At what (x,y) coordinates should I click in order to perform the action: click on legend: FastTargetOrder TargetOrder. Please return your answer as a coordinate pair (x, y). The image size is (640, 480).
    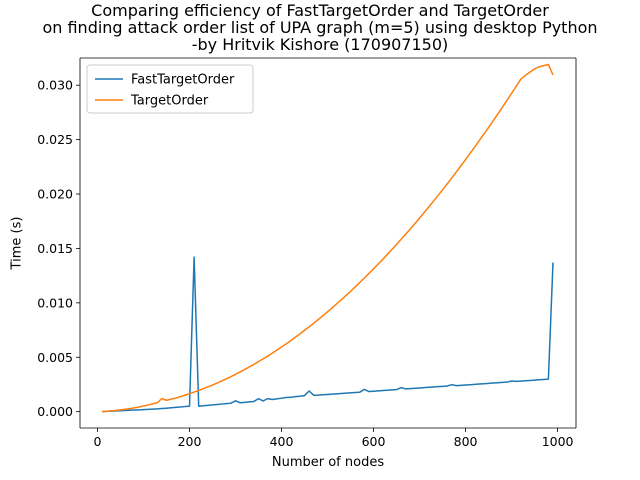
    Looking at the image, I should click on (170, 89).